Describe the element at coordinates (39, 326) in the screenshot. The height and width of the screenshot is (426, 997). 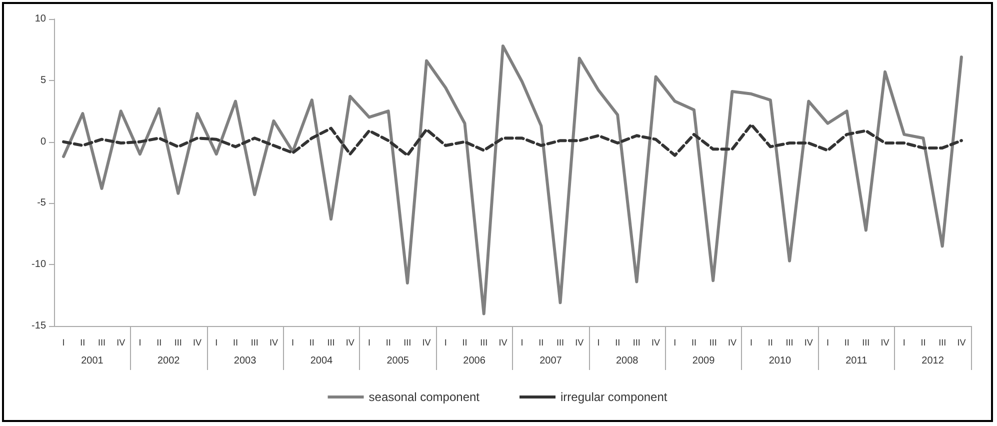
I see `y-tick-label: -15` at that location.